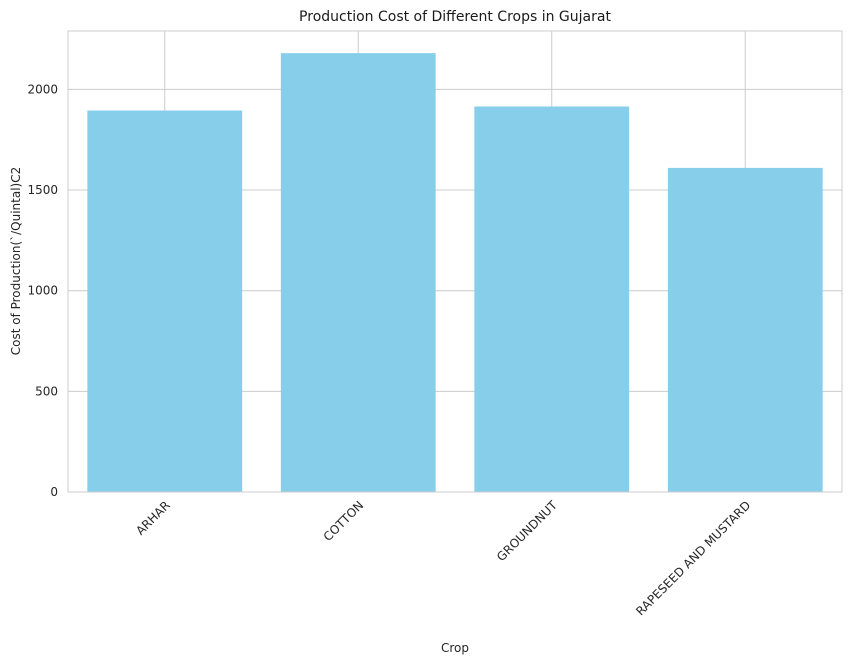 This screenshot has height=665, width=854. What do you see at coordinates (16, 261) in the screenshot?
I see `y-axis-label: Cost of Production(`/Quintal)C2` at bounding box center [16, 261].